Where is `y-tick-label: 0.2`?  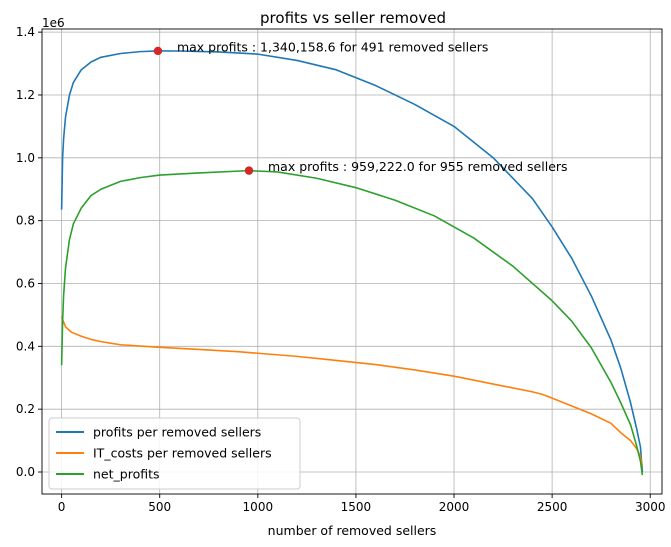 y-tick-label: 0.2 is located at coordinates (25, 409).